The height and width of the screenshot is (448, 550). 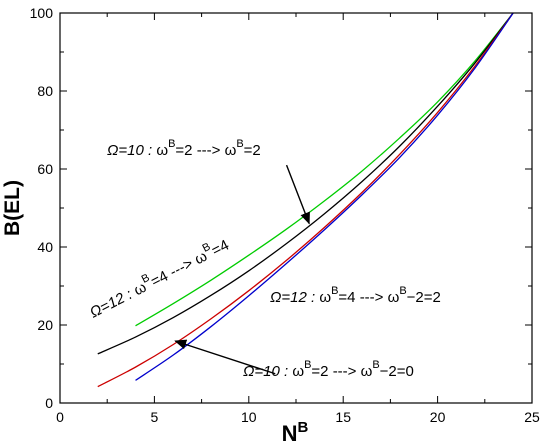 I want to click on annotation-text: −2=0, so click(x=397, y=371).